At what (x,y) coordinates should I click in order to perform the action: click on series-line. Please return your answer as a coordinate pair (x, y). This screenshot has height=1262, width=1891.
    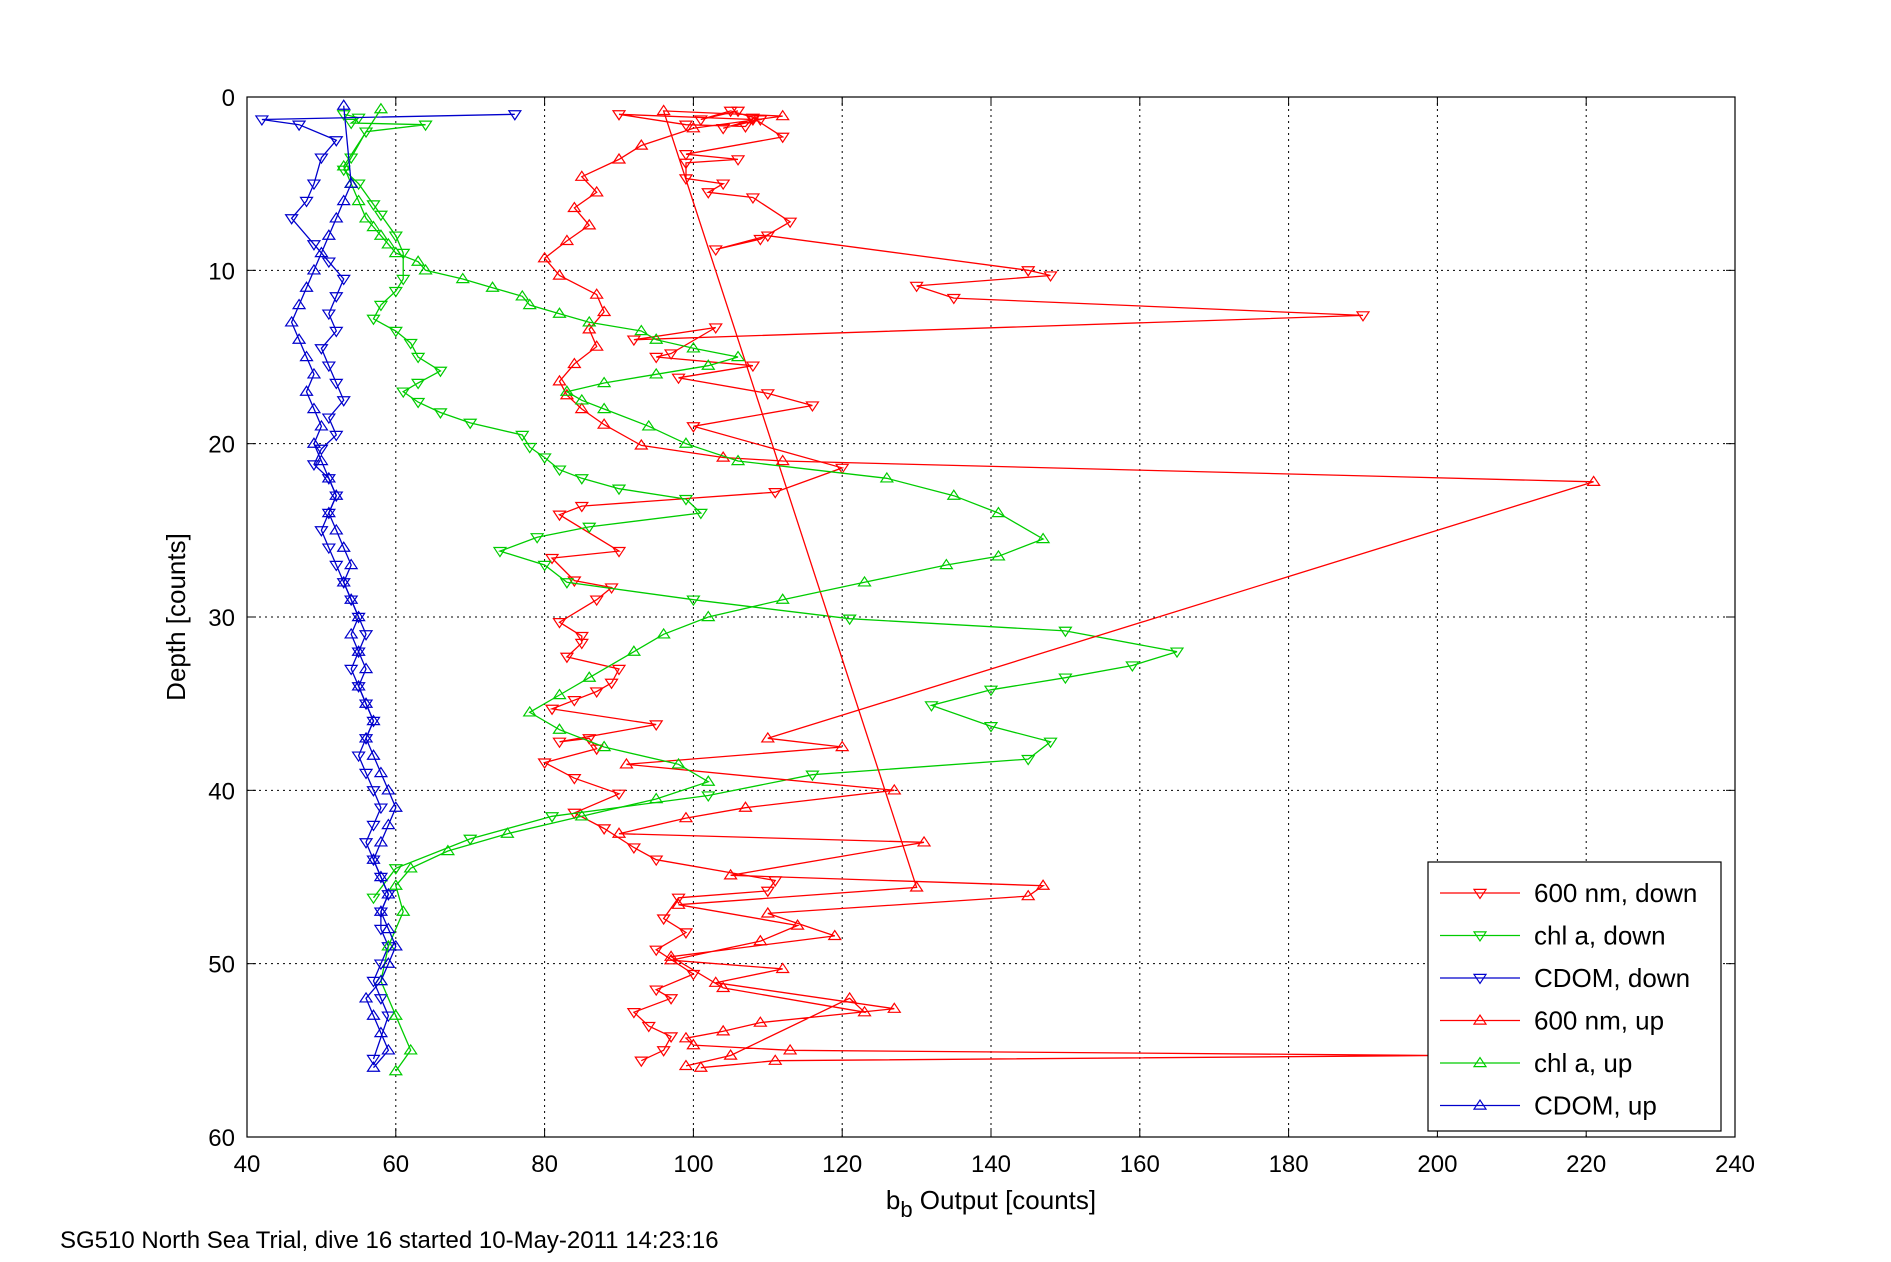
    Looking at the image, I should click on (343, 587).